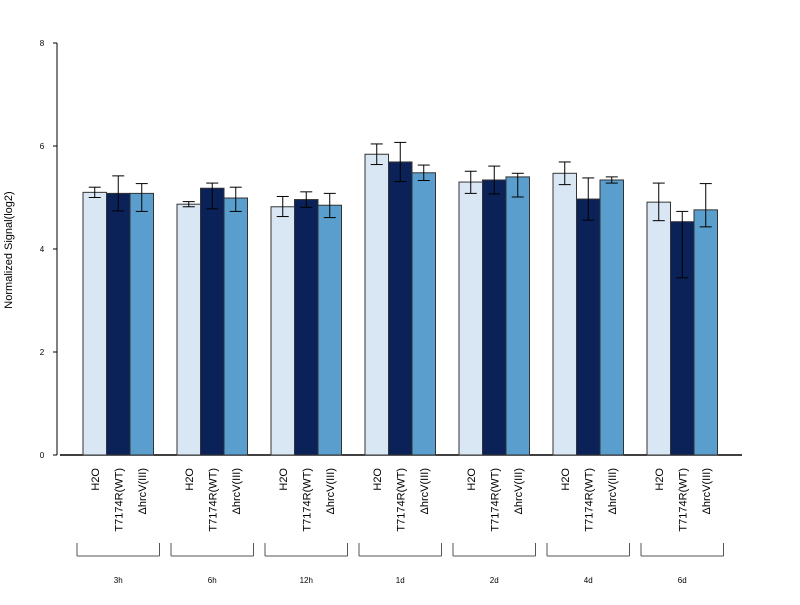  I want to click on y-tick-label: 8, so click(42, 43).